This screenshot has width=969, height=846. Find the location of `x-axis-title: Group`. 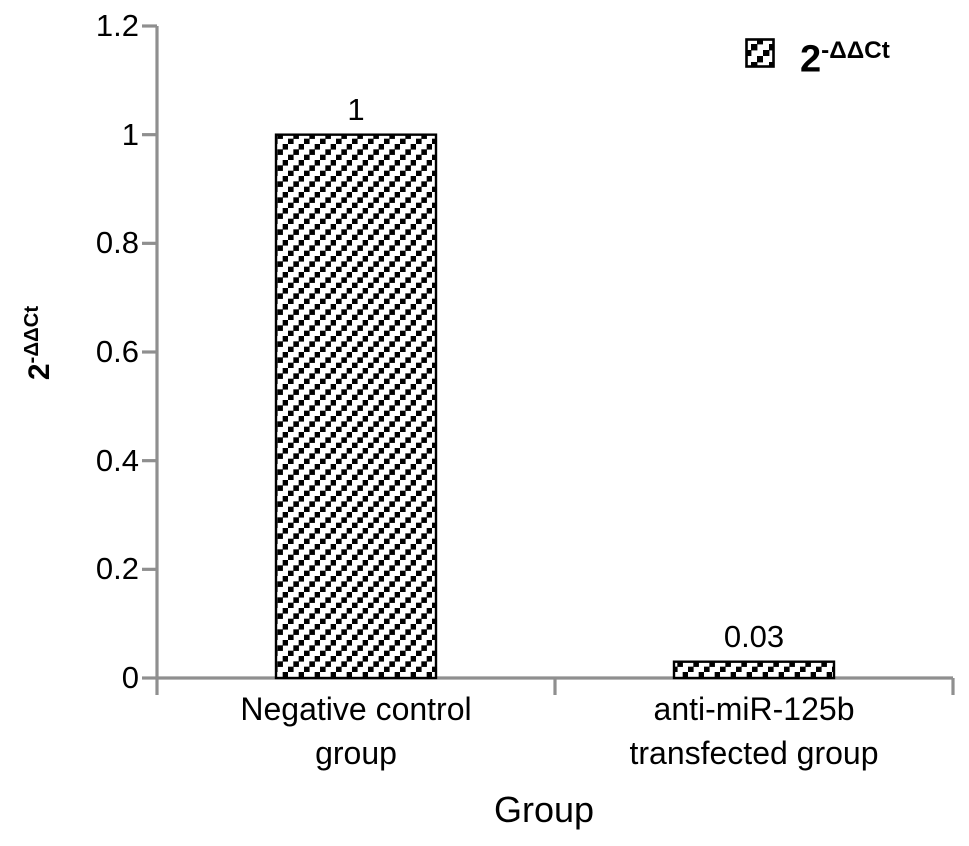

x-axis-title: Group is located at coordinates (544, 809).